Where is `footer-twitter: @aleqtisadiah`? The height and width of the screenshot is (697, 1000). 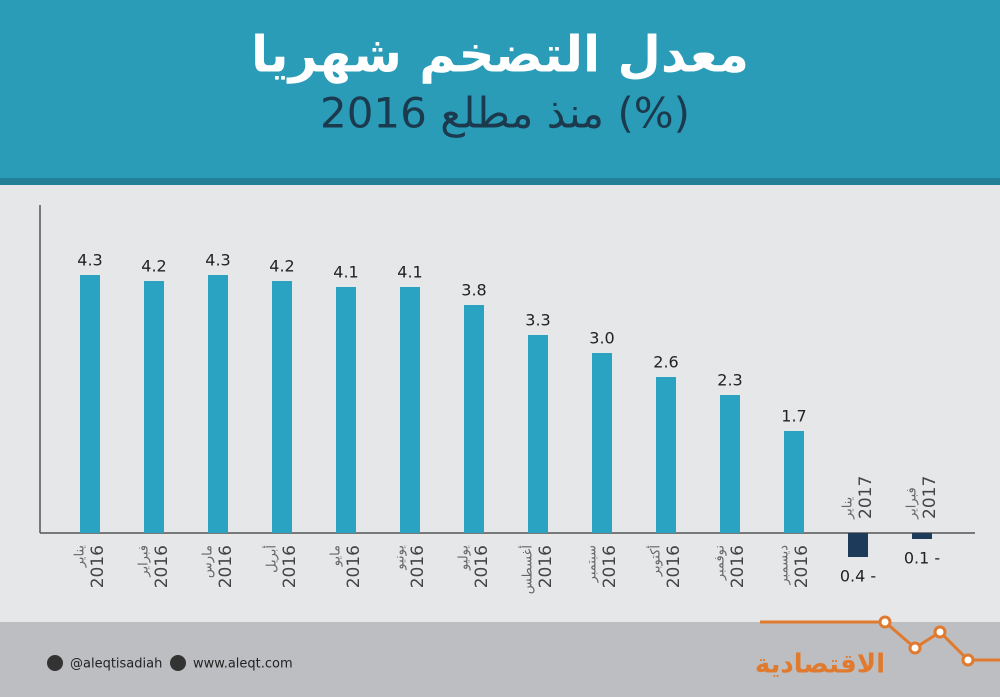 footer-twitter: @aleqtisadiah is located at coordinates (116, 664).